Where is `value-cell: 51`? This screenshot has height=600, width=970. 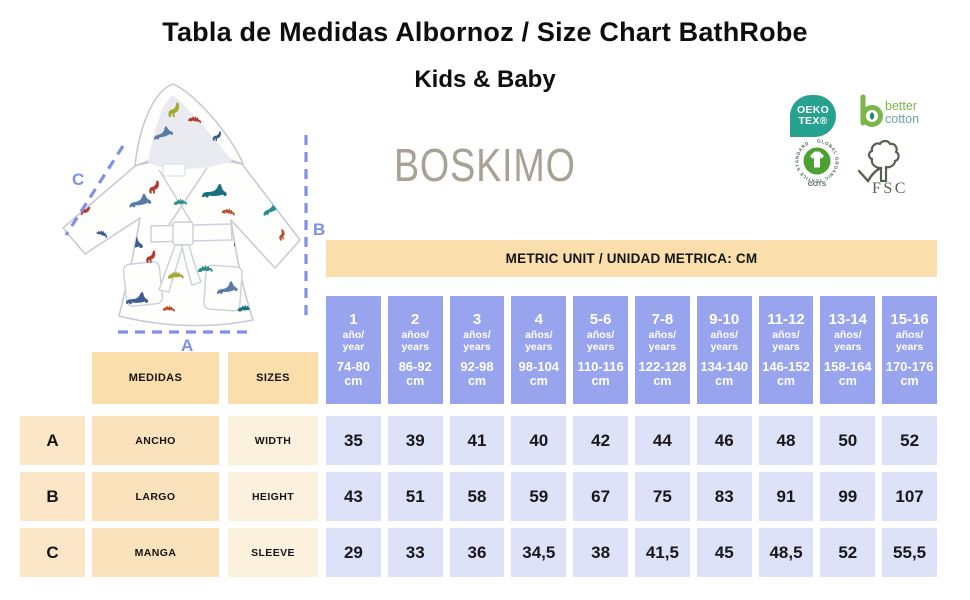 value-cell: 51 is located at coordinates (415, 496).